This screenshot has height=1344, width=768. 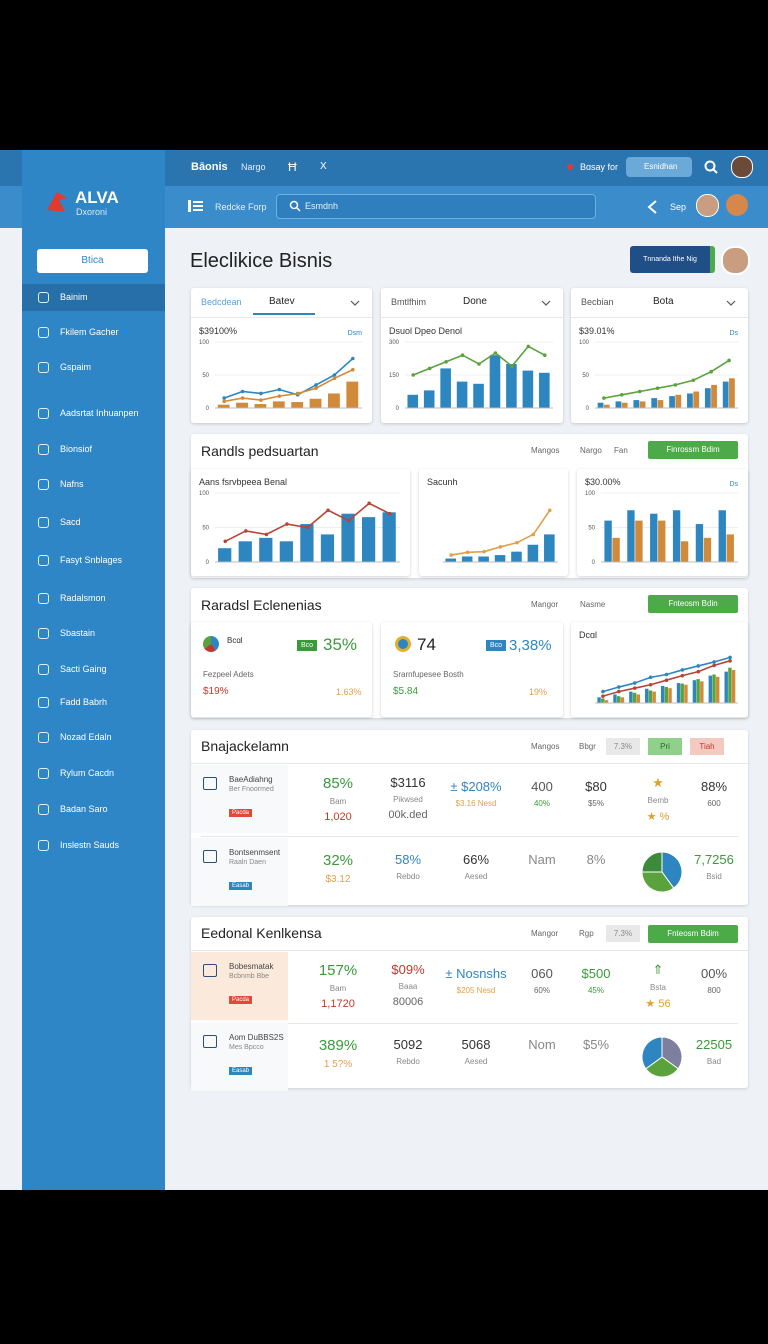 What do you see at coordinates (409, 302) in the screenshot?
I see `tab: Bmtlfhim` at bounding box center [409, 302].